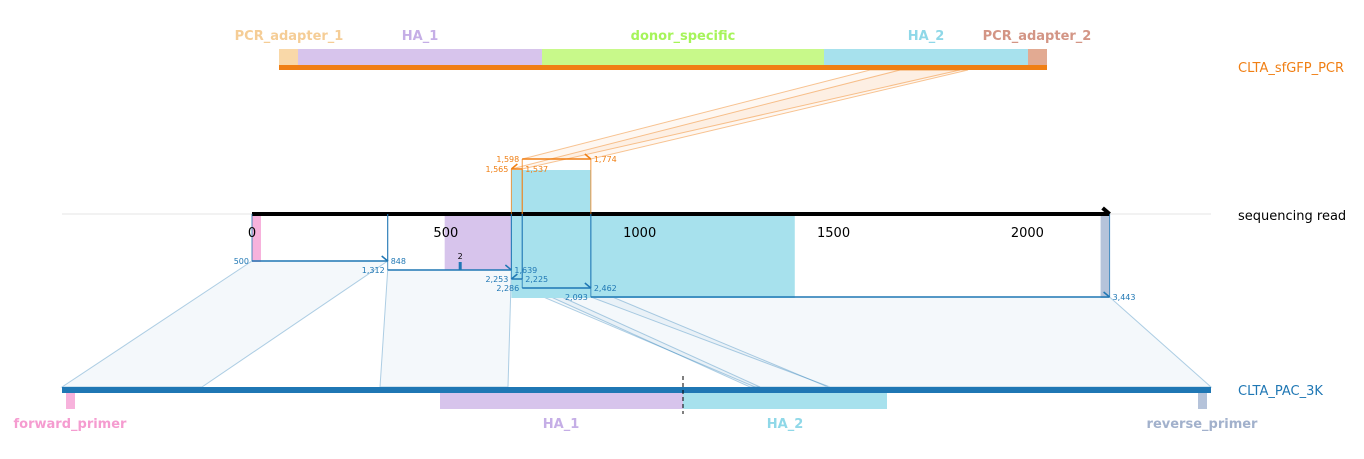 The width and height of the screenshot is (1364, 459). Describe the element at coordinates (636, 390) in the screenshot. I see `pac-reference-bar` at that location.